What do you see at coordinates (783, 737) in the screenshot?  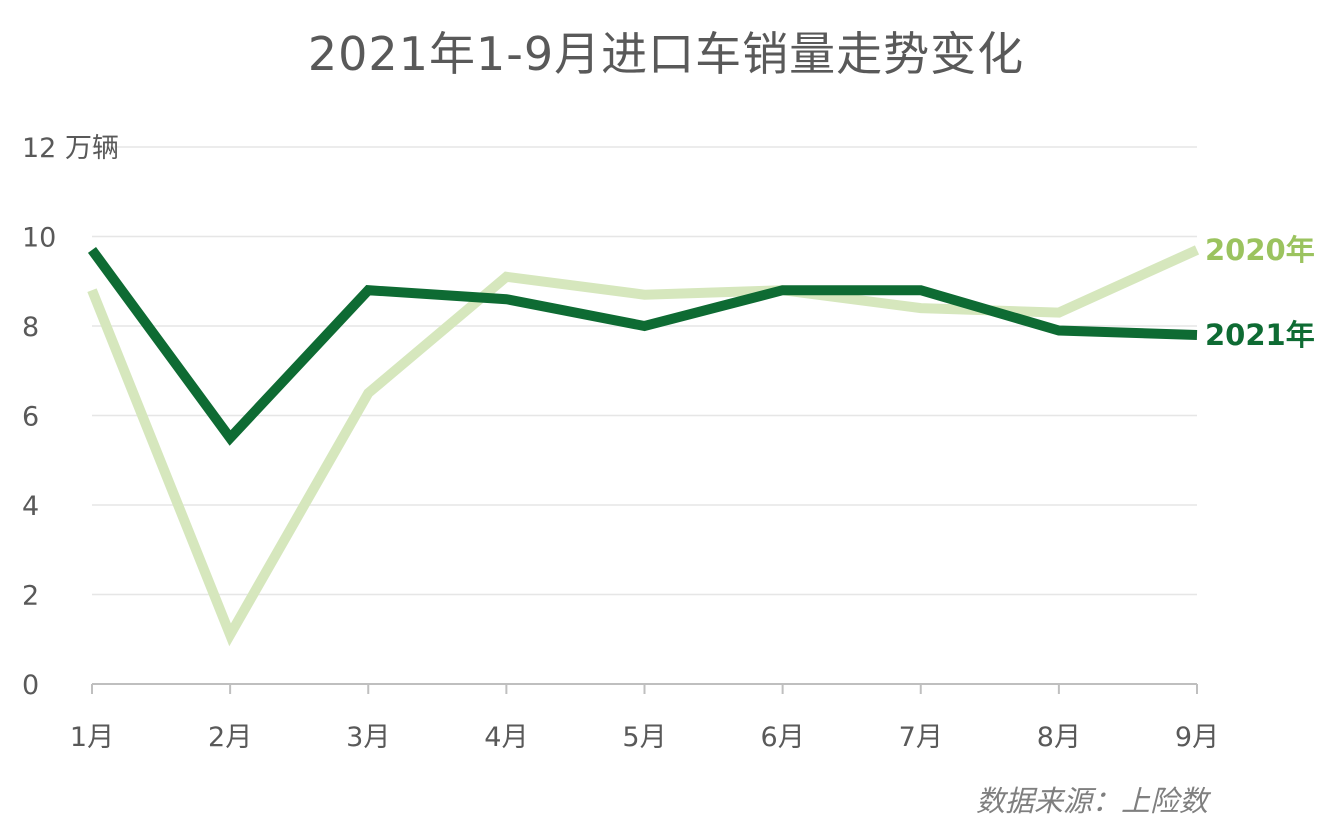 I see `x-tick-label: 6月` at bounding box center [783, 737].